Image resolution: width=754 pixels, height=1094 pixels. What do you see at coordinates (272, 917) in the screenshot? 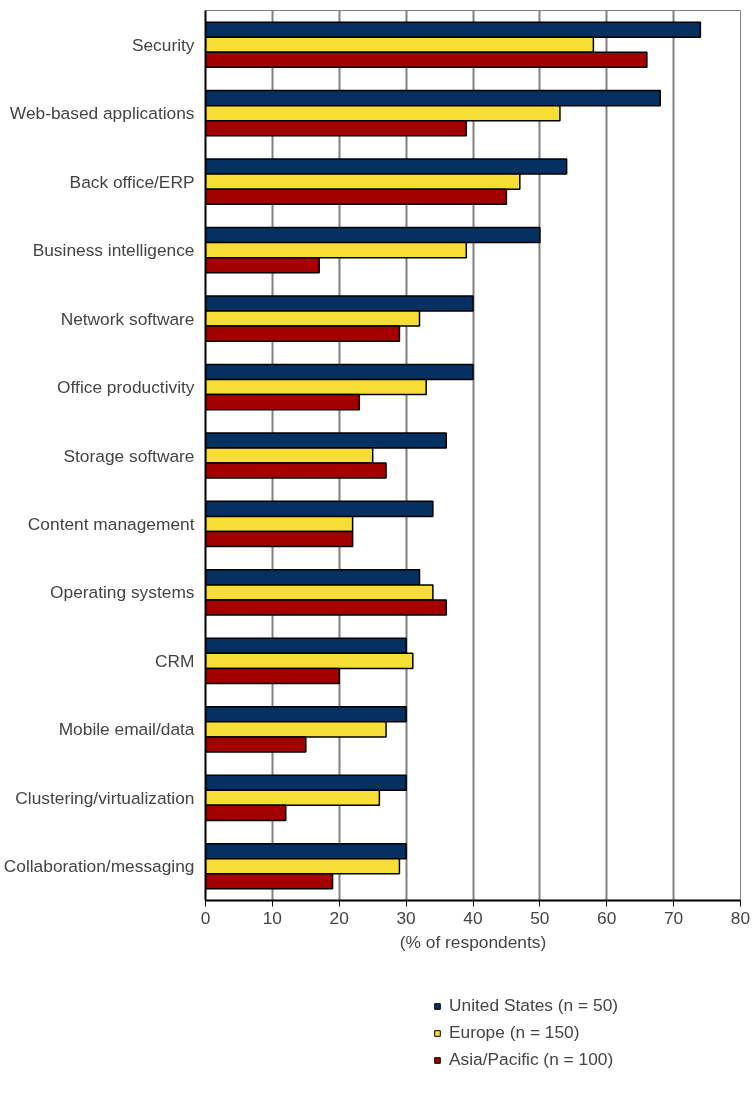
I see `x-tick-label: 10` at bounding box center [272, 917].